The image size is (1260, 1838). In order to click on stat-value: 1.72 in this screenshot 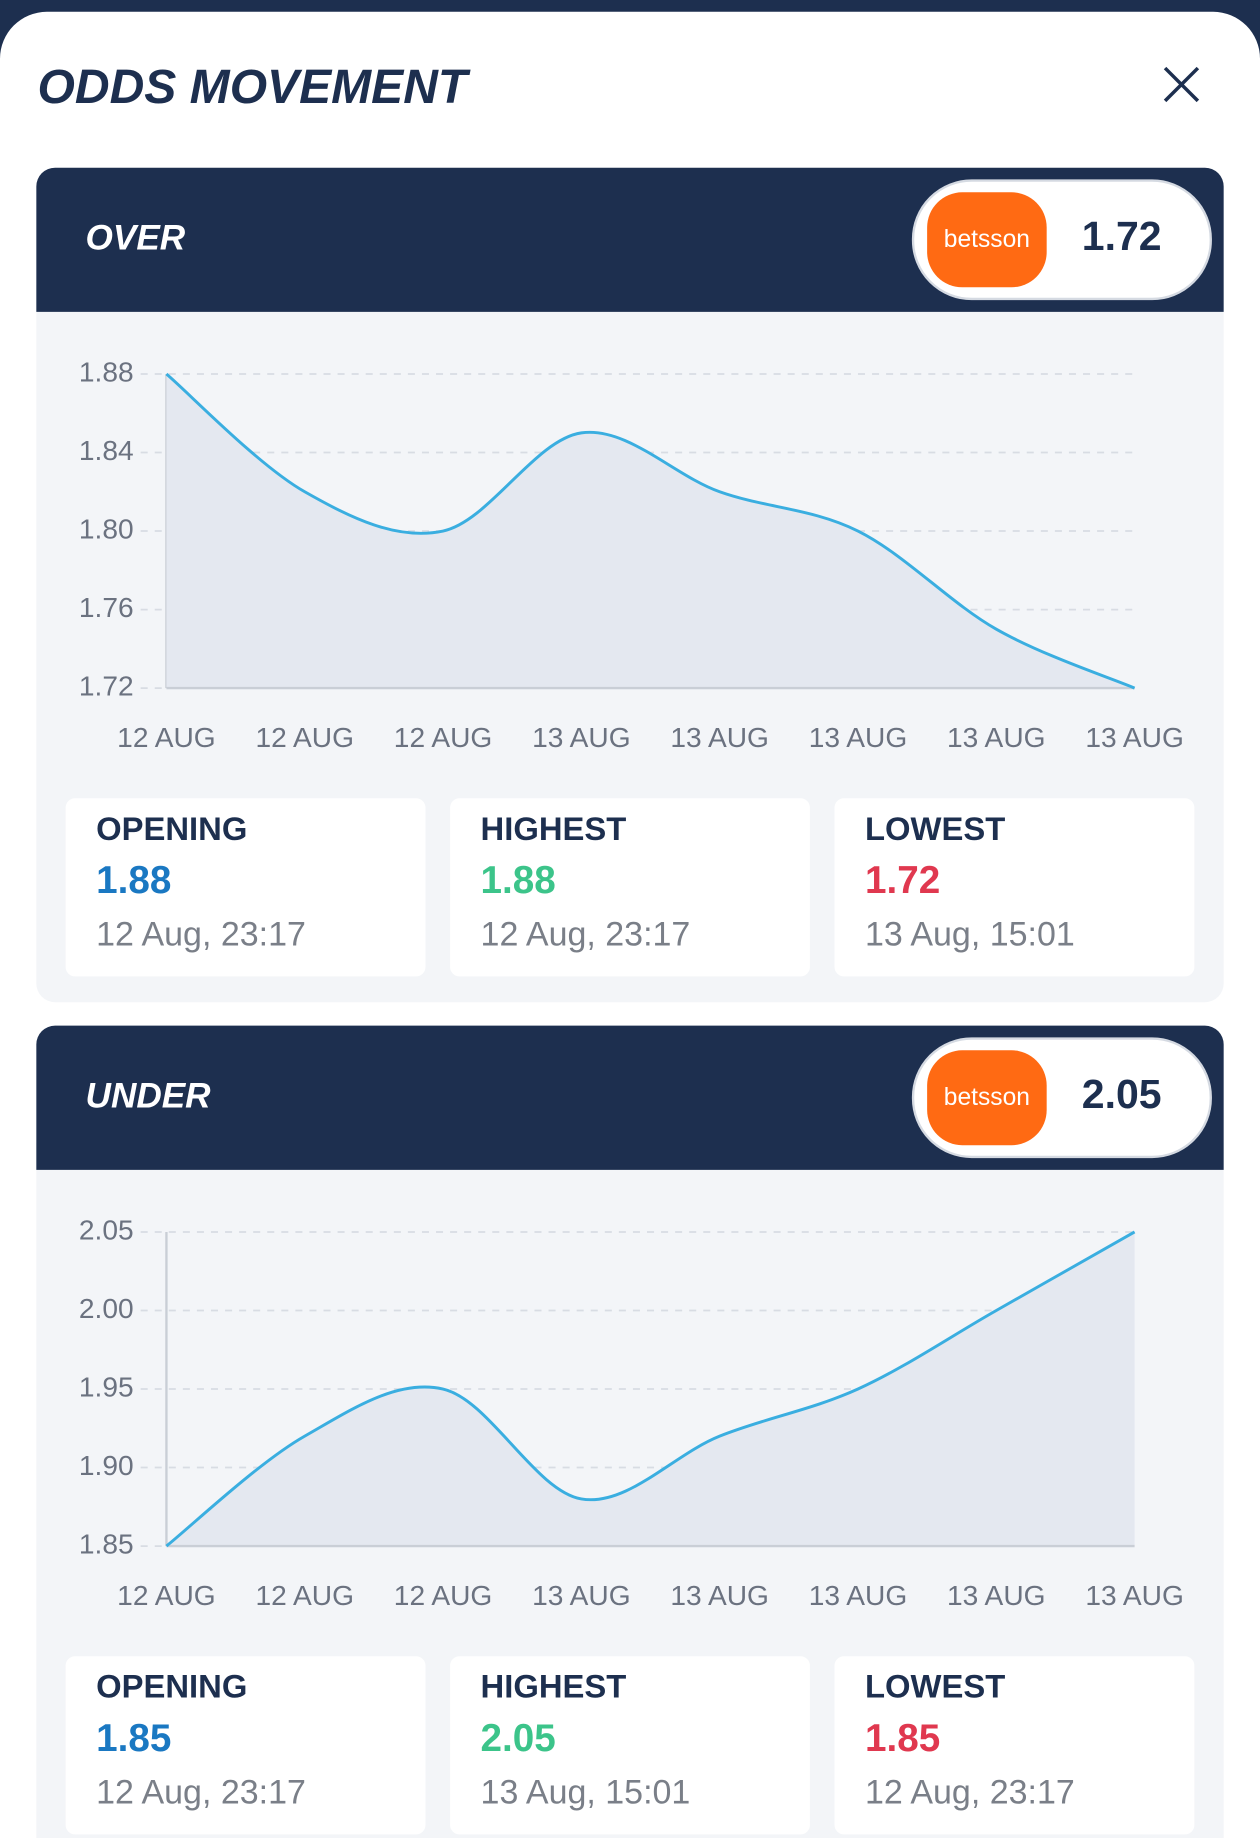, I will do `click(902, 880)`.